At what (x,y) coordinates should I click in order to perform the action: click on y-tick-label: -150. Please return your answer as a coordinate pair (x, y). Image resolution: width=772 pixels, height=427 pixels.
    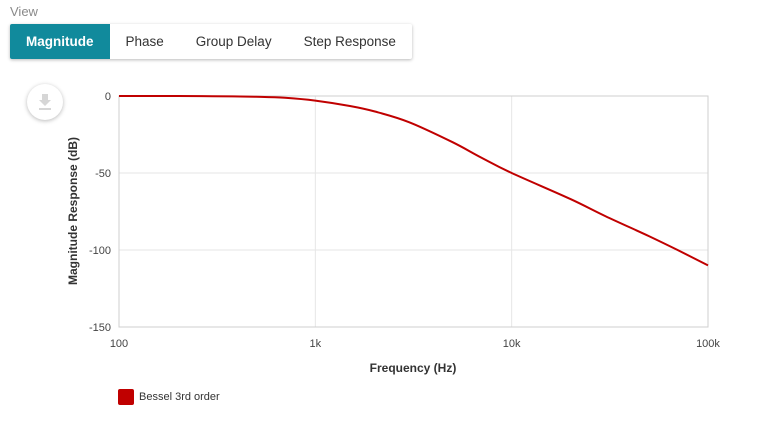
    Looking at the image, I should click on (100, 328).